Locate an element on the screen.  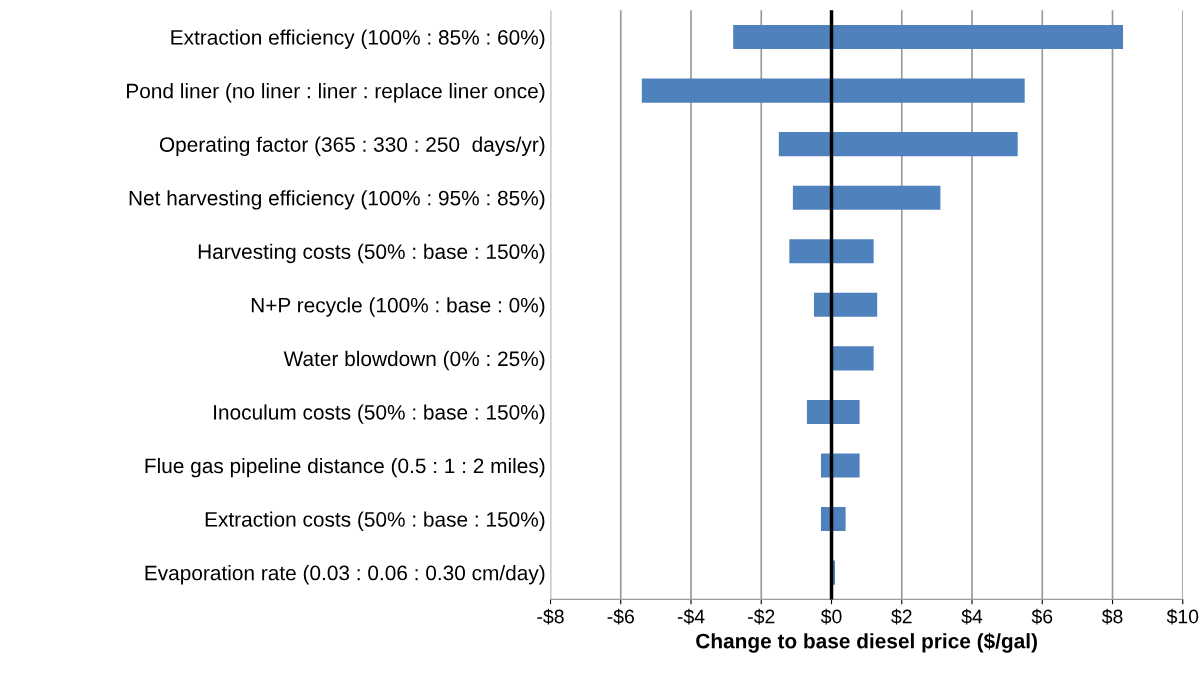
y-tick-label: Evaporation rate (0.03 : 0.06 : 0.30 cm/day) is located at coordinates (345, 575).